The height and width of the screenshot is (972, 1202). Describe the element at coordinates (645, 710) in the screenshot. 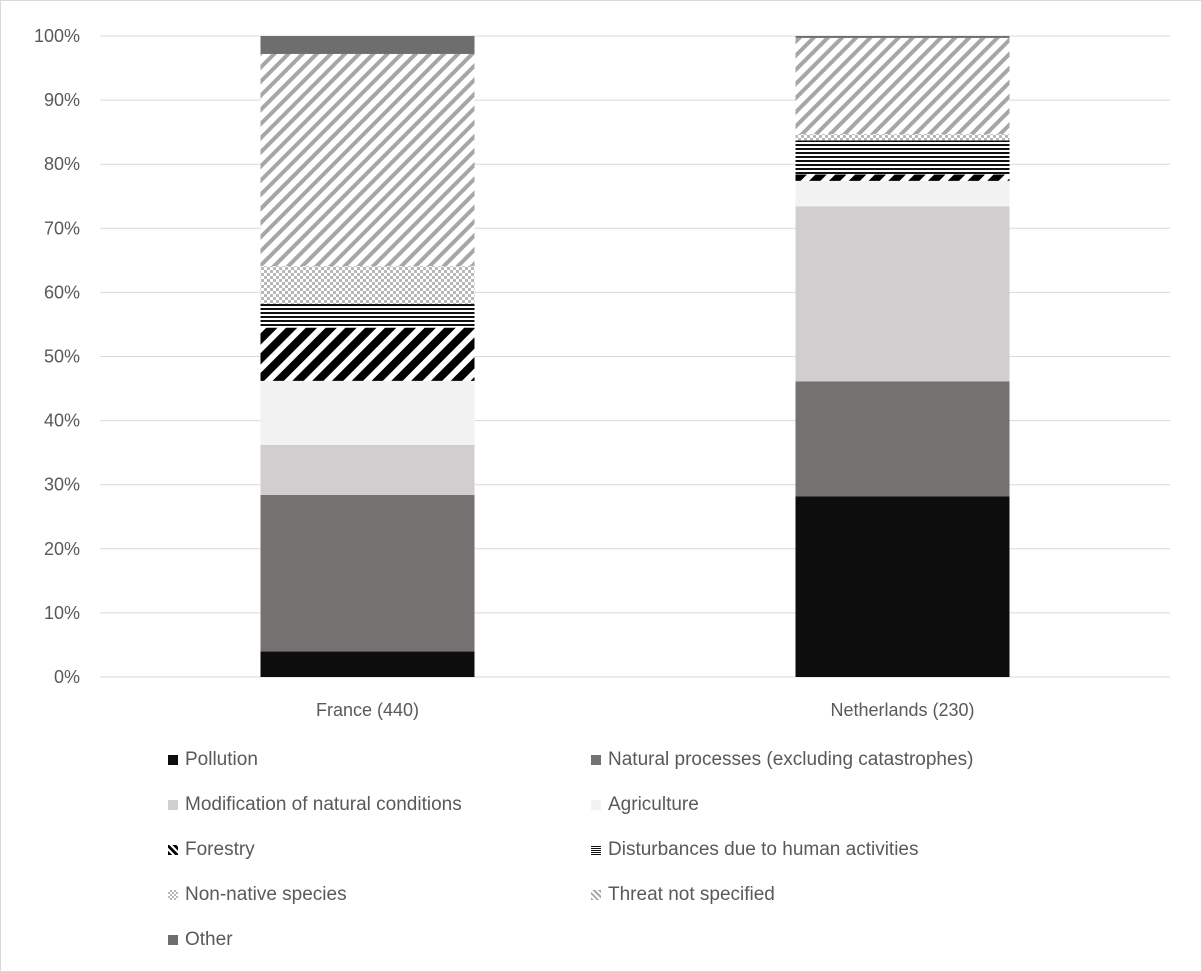

I see `x-axis-categories: France (440) Netherlands (230)` at that location.